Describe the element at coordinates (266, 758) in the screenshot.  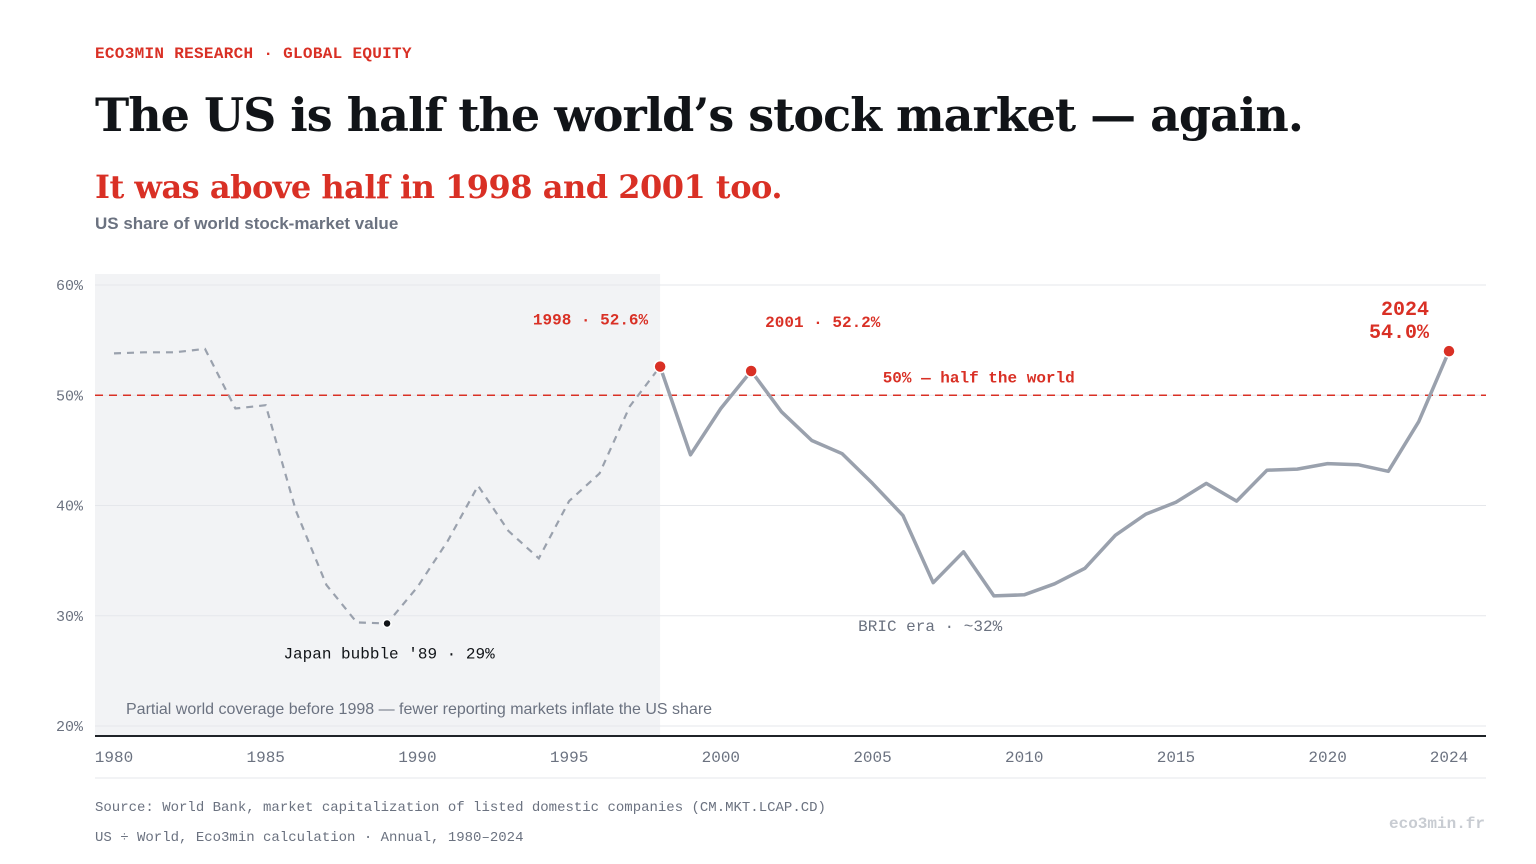
I see `x-tick-label: 1985` at that location.